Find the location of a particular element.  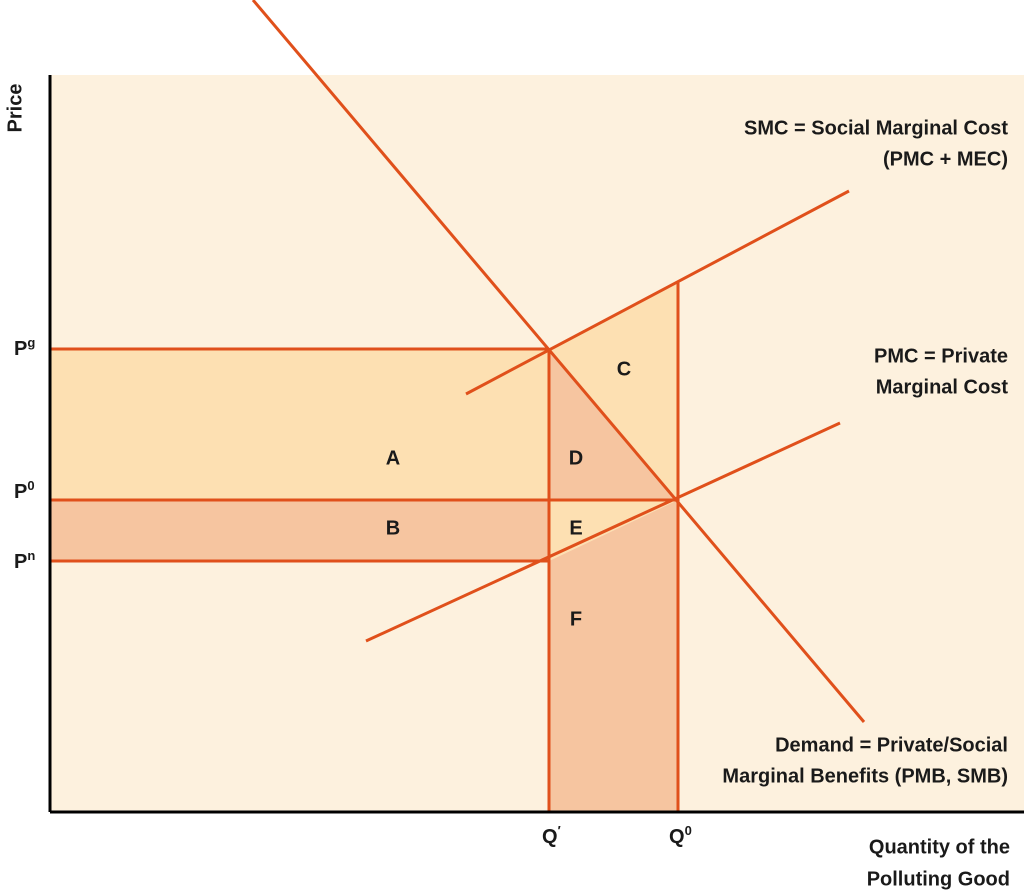

area-label: A is located at coordinates (393, 458).